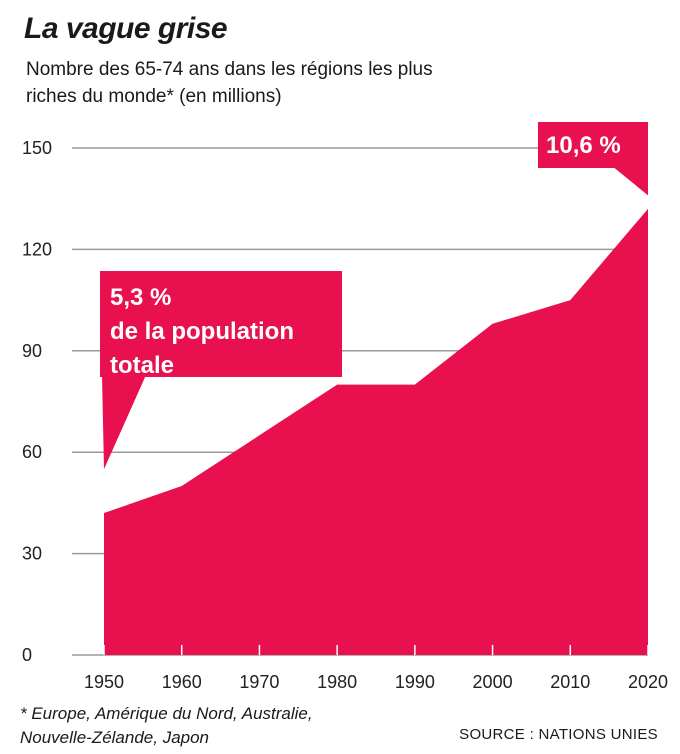 The height and width of the screenshot is (754, 680). What do you see at coordinates (126, 28) in the screenshot?
I see `chart-title: La vague grise` at bounding box center [126, 28].